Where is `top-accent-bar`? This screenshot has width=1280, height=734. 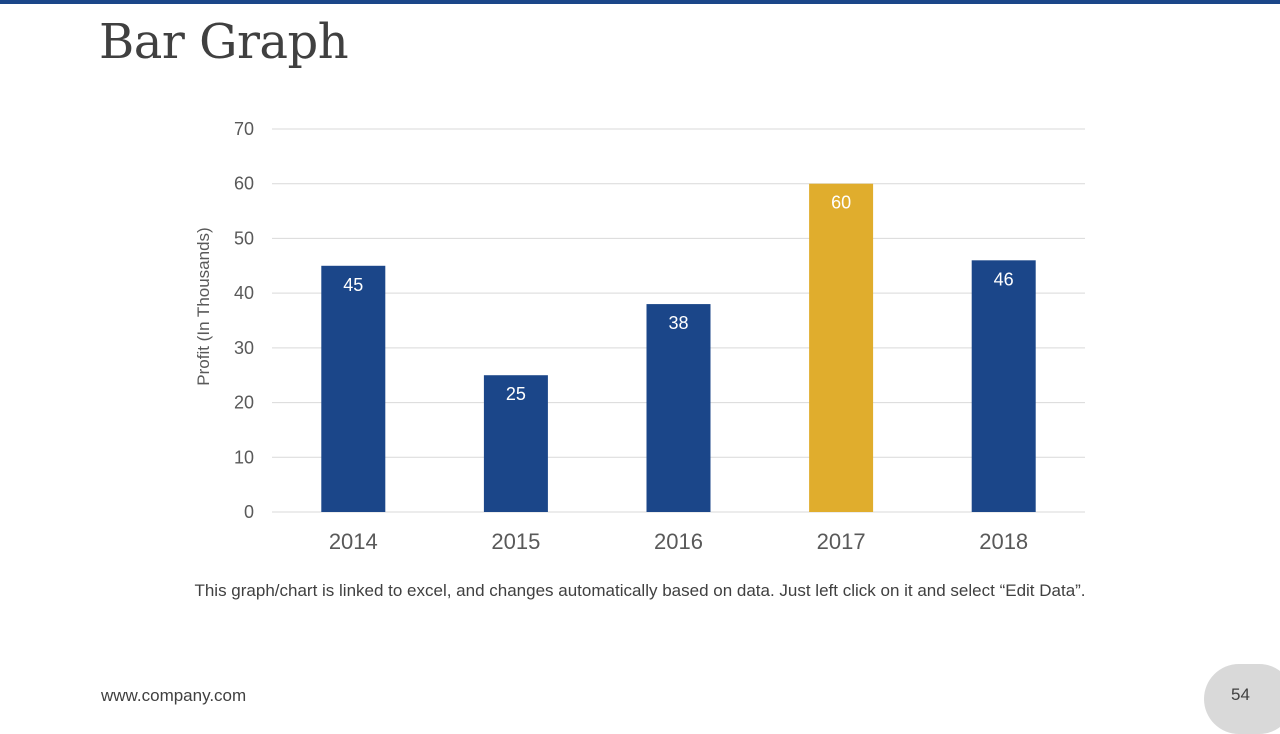
top-accent-bar is located at coordinates (640, 2).